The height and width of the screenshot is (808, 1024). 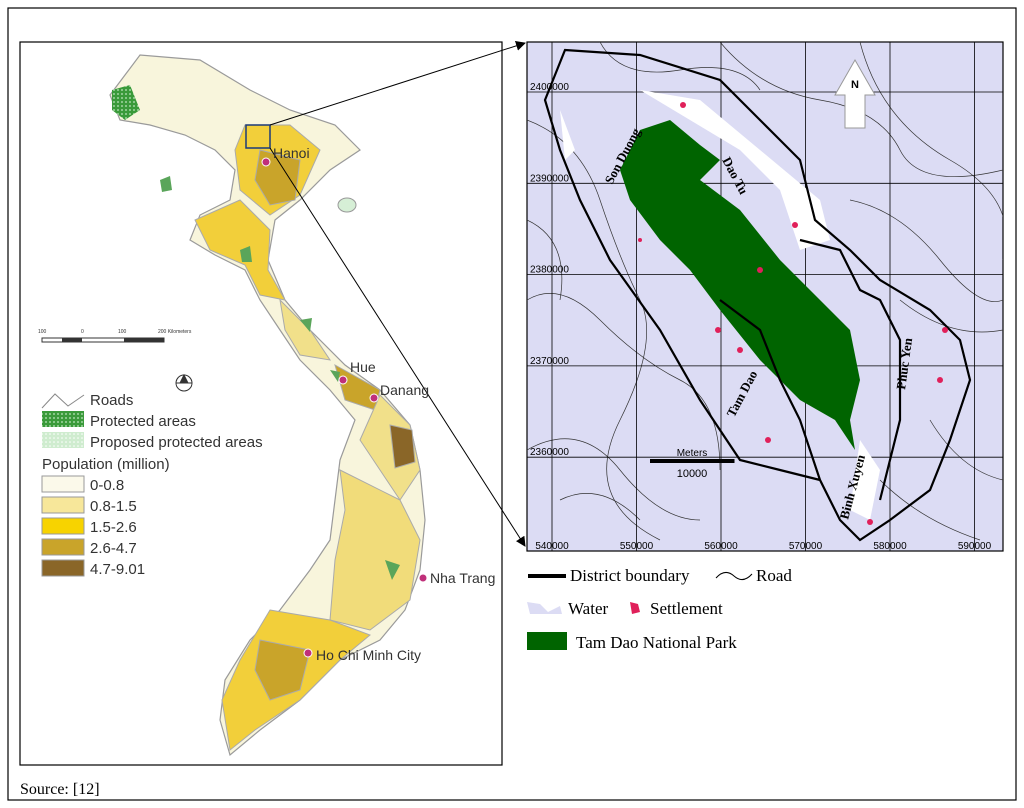 What do you see at coordinates (588, 608) in the screenshot?
I see `legend-label: Water` at bounding box center [588, 608].